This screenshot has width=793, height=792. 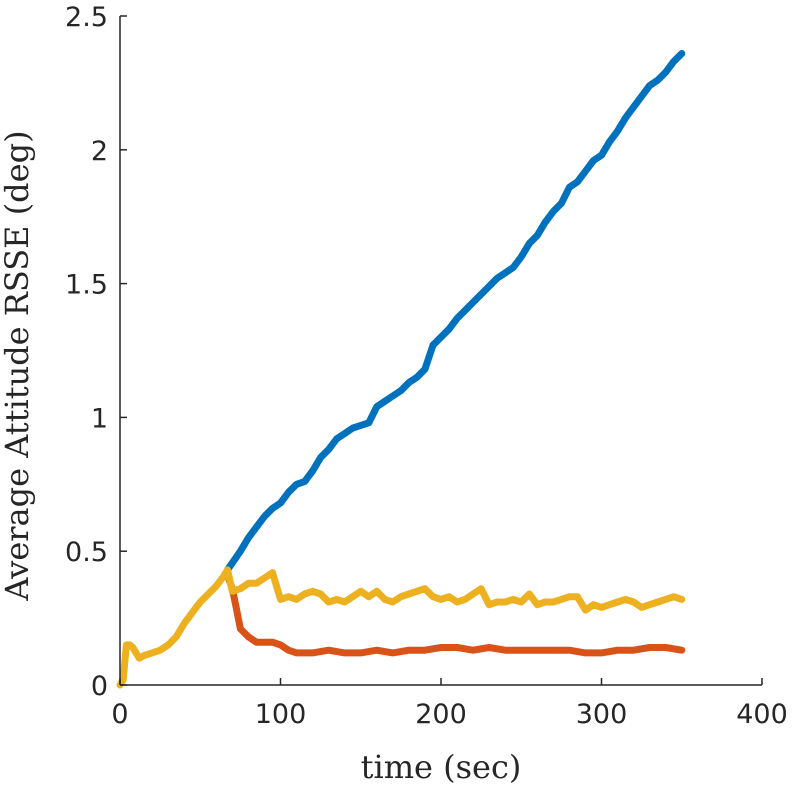 I want to click on x-tick-label: 400, so click(x=762, y=714).